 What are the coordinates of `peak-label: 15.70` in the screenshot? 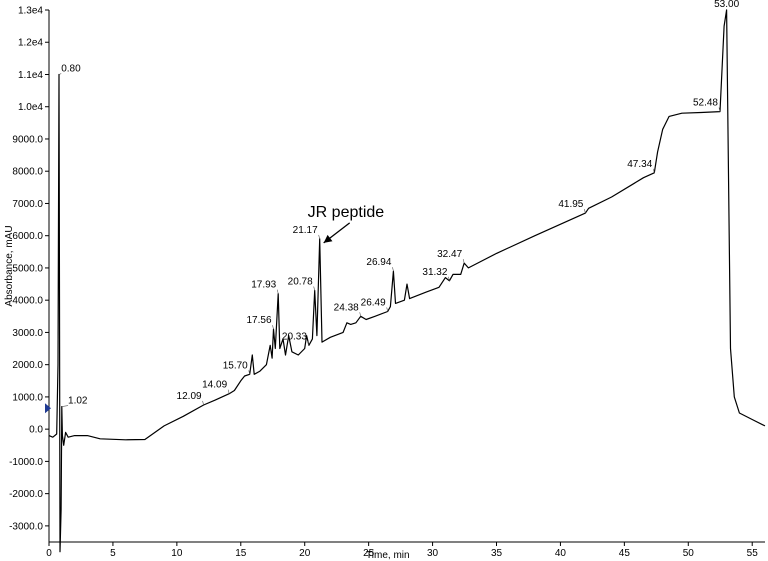 It's located at (235, 365).